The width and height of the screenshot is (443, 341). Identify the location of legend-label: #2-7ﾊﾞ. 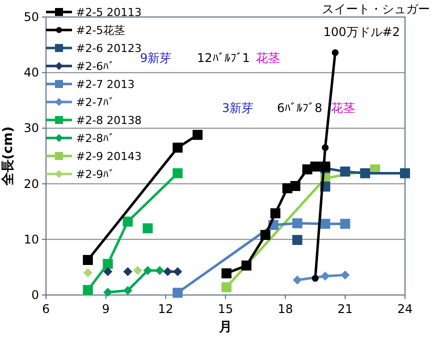
(96, 102).